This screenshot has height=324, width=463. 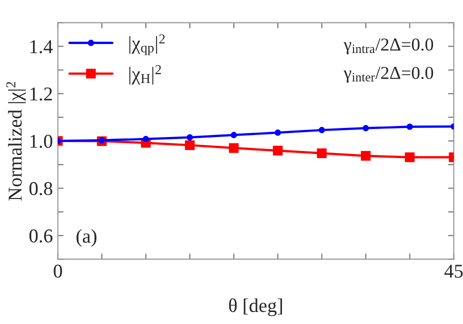 What do you see at coordinates (41, 94) in the screenshot?
I see `y-tick-label: 1.2` at bounding box center [41, 94].